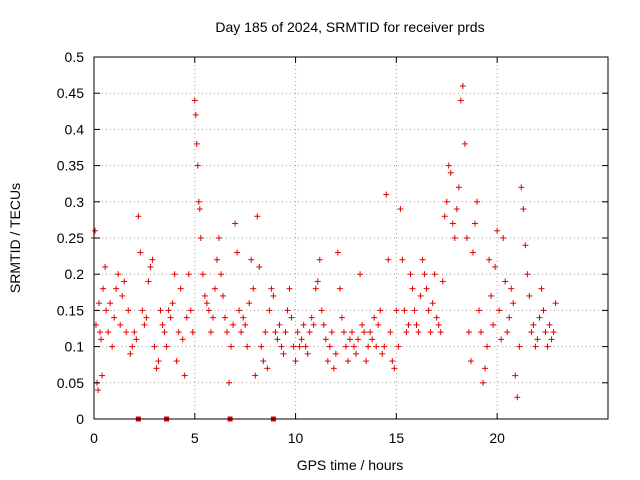 Image resolution: width=640 pixels, height=480 pixels. What do you see at coordinates (350, 465) in the screenshot?
I see `x-axis-label: GPS time / hours` at bounding box center [350, 465].